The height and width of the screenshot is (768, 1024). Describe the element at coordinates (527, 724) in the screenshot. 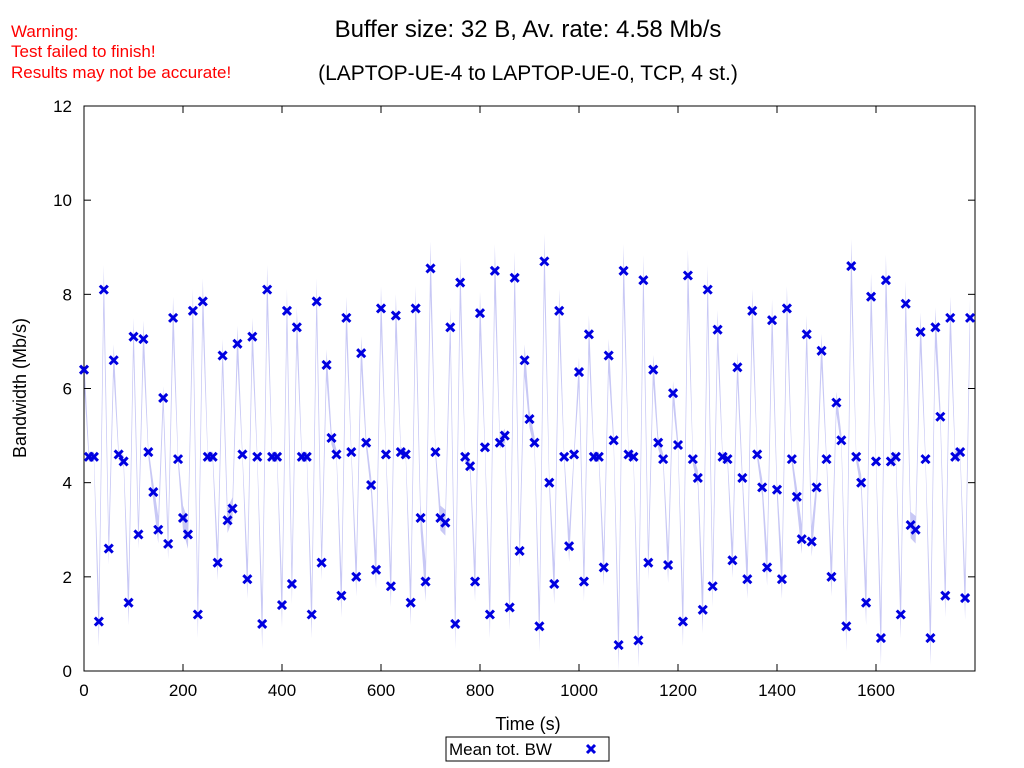

I see `x-axis-label: Time (s)` at that location.